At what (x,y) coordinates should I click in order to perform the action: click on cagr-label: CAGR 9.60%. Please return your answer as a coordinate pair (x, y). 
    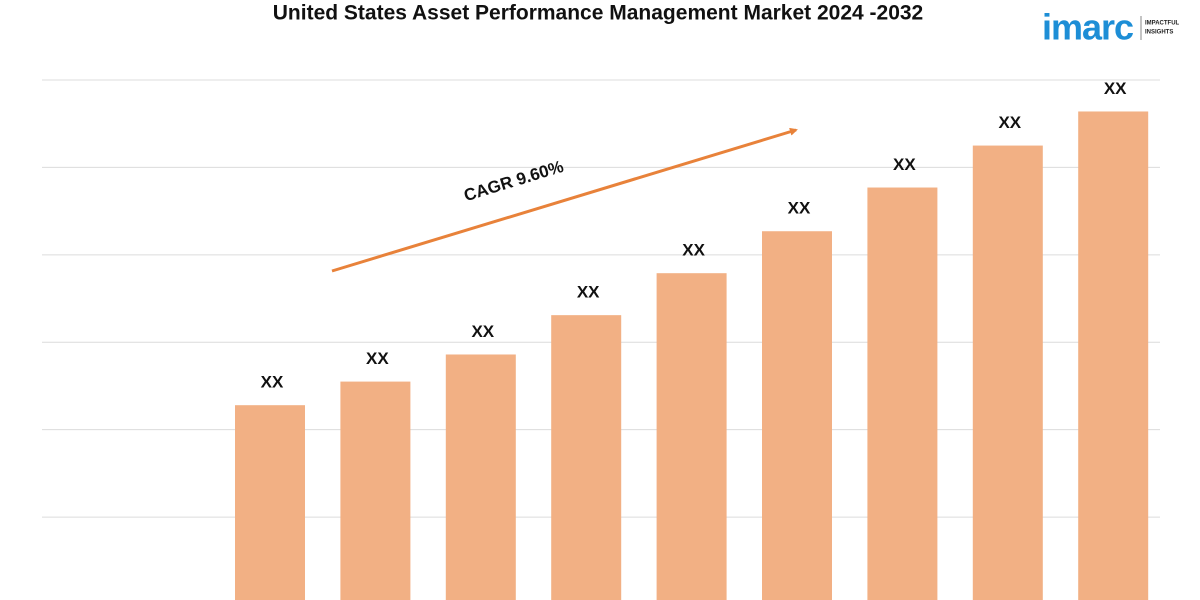
    Looking at the image, I should click on (514, 181).